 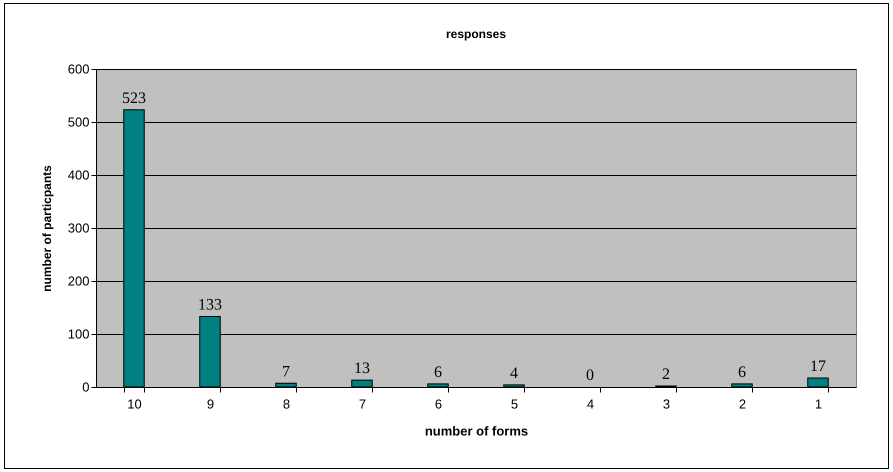 What do you see at coordinates (79, 334) in the screenshot?
I see `y-tick-label: 100` at bounding box center [79, 334].